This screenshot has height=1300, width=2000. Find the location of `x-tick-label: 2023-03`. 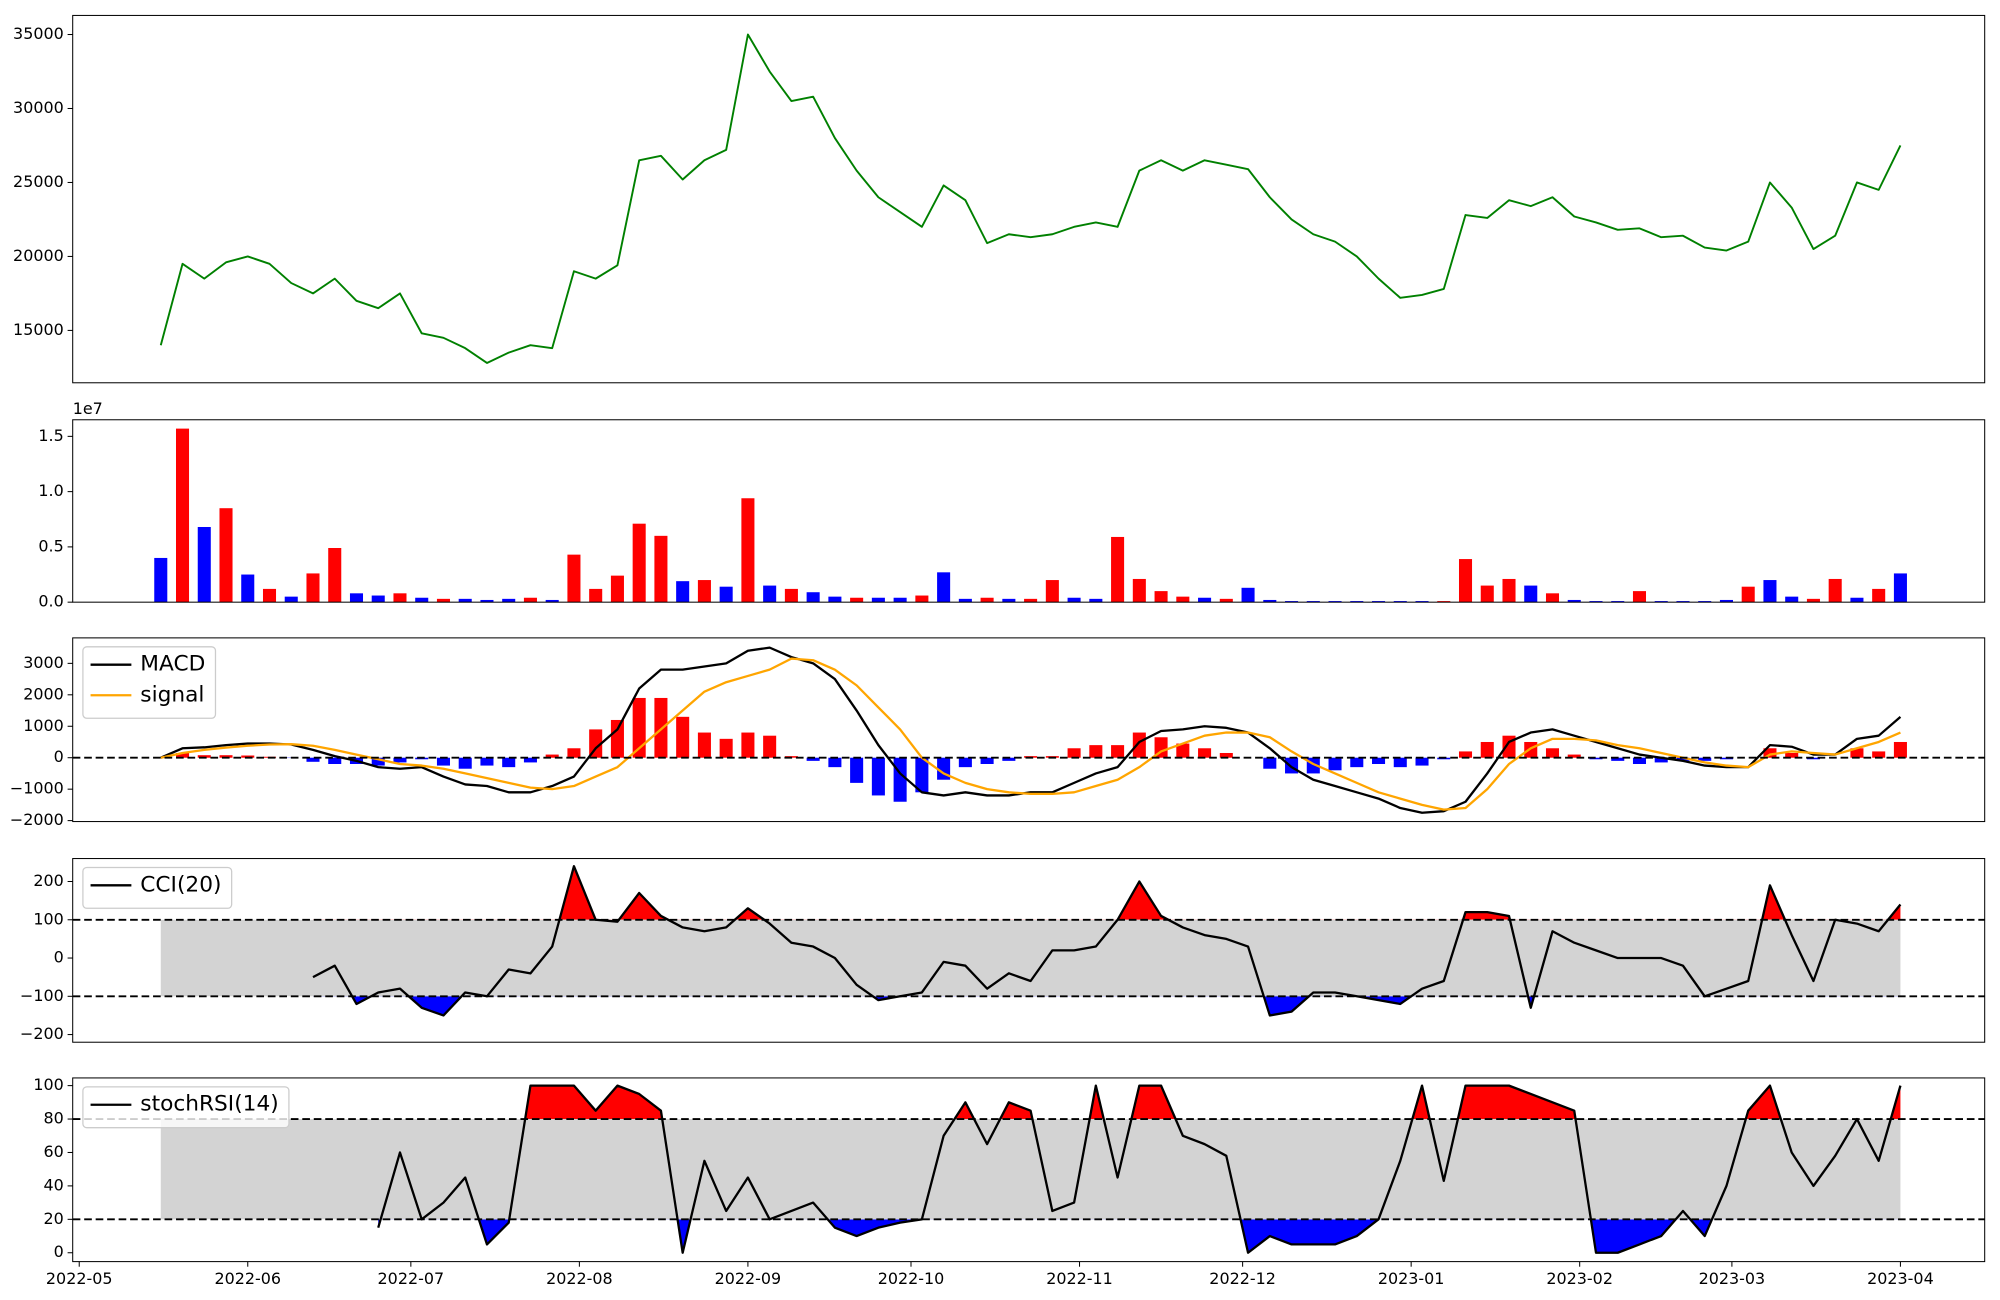

x-tick-label: 2023-03 is located at coordinates (1732, 1278).